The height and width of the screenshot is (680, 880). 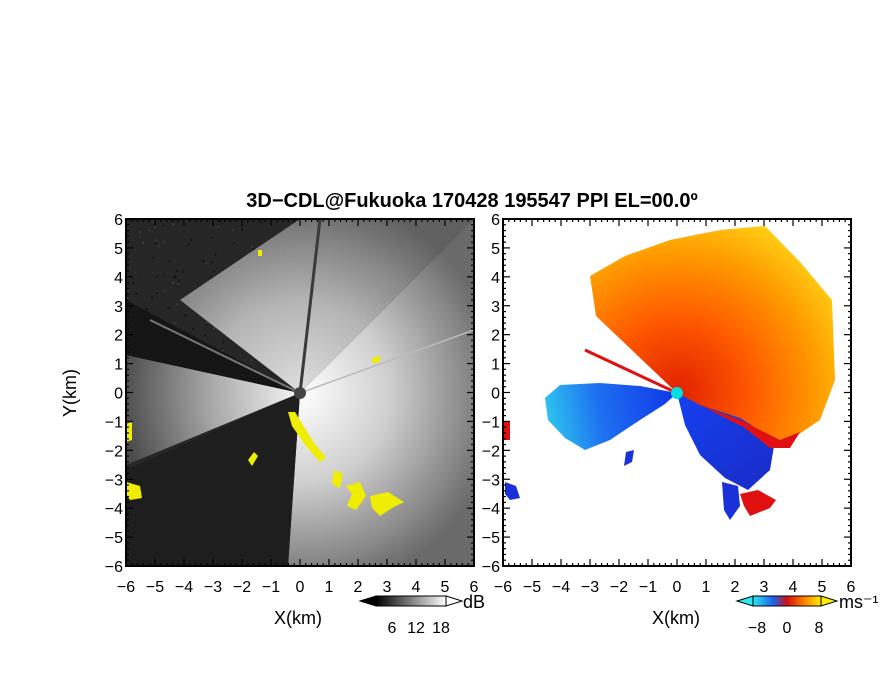 What do you see at coordinates (676, 618) in the screenshot?
I see `velocity-xlabel: X(km)` at bounding box center [676, 618].